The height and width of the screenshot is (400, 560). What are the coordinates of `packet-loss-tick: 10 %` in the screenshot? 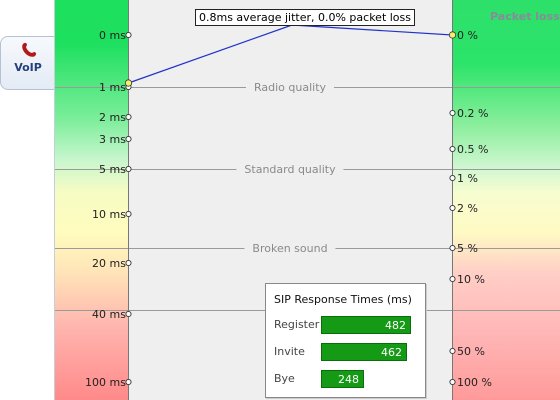 It's located at (471, 279).